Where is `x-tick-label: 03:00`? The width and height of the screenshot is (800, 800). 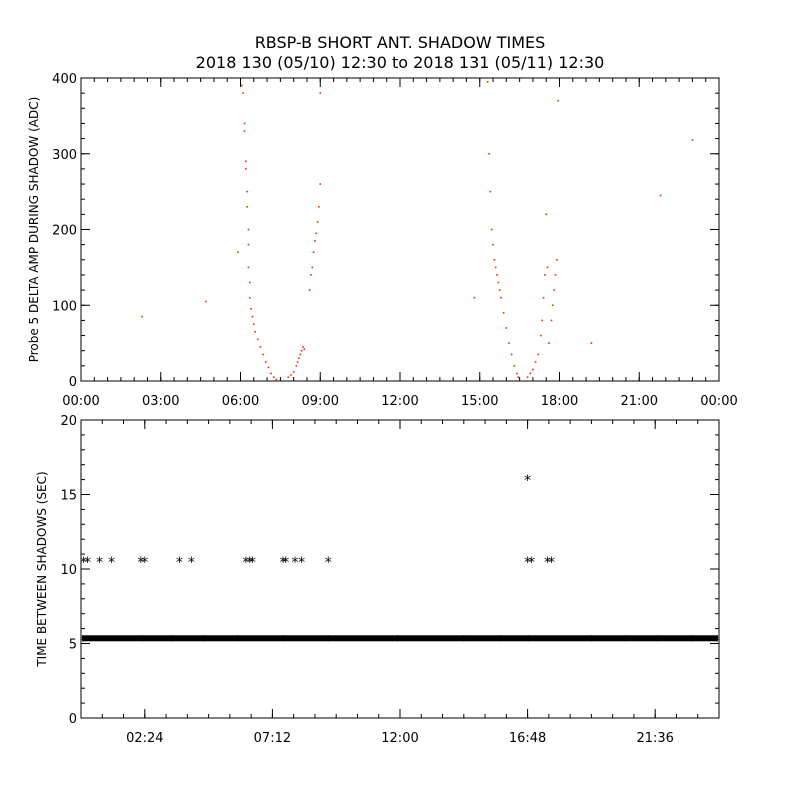
x-tick-label: 03:00 is located at coordinates (160, 401).